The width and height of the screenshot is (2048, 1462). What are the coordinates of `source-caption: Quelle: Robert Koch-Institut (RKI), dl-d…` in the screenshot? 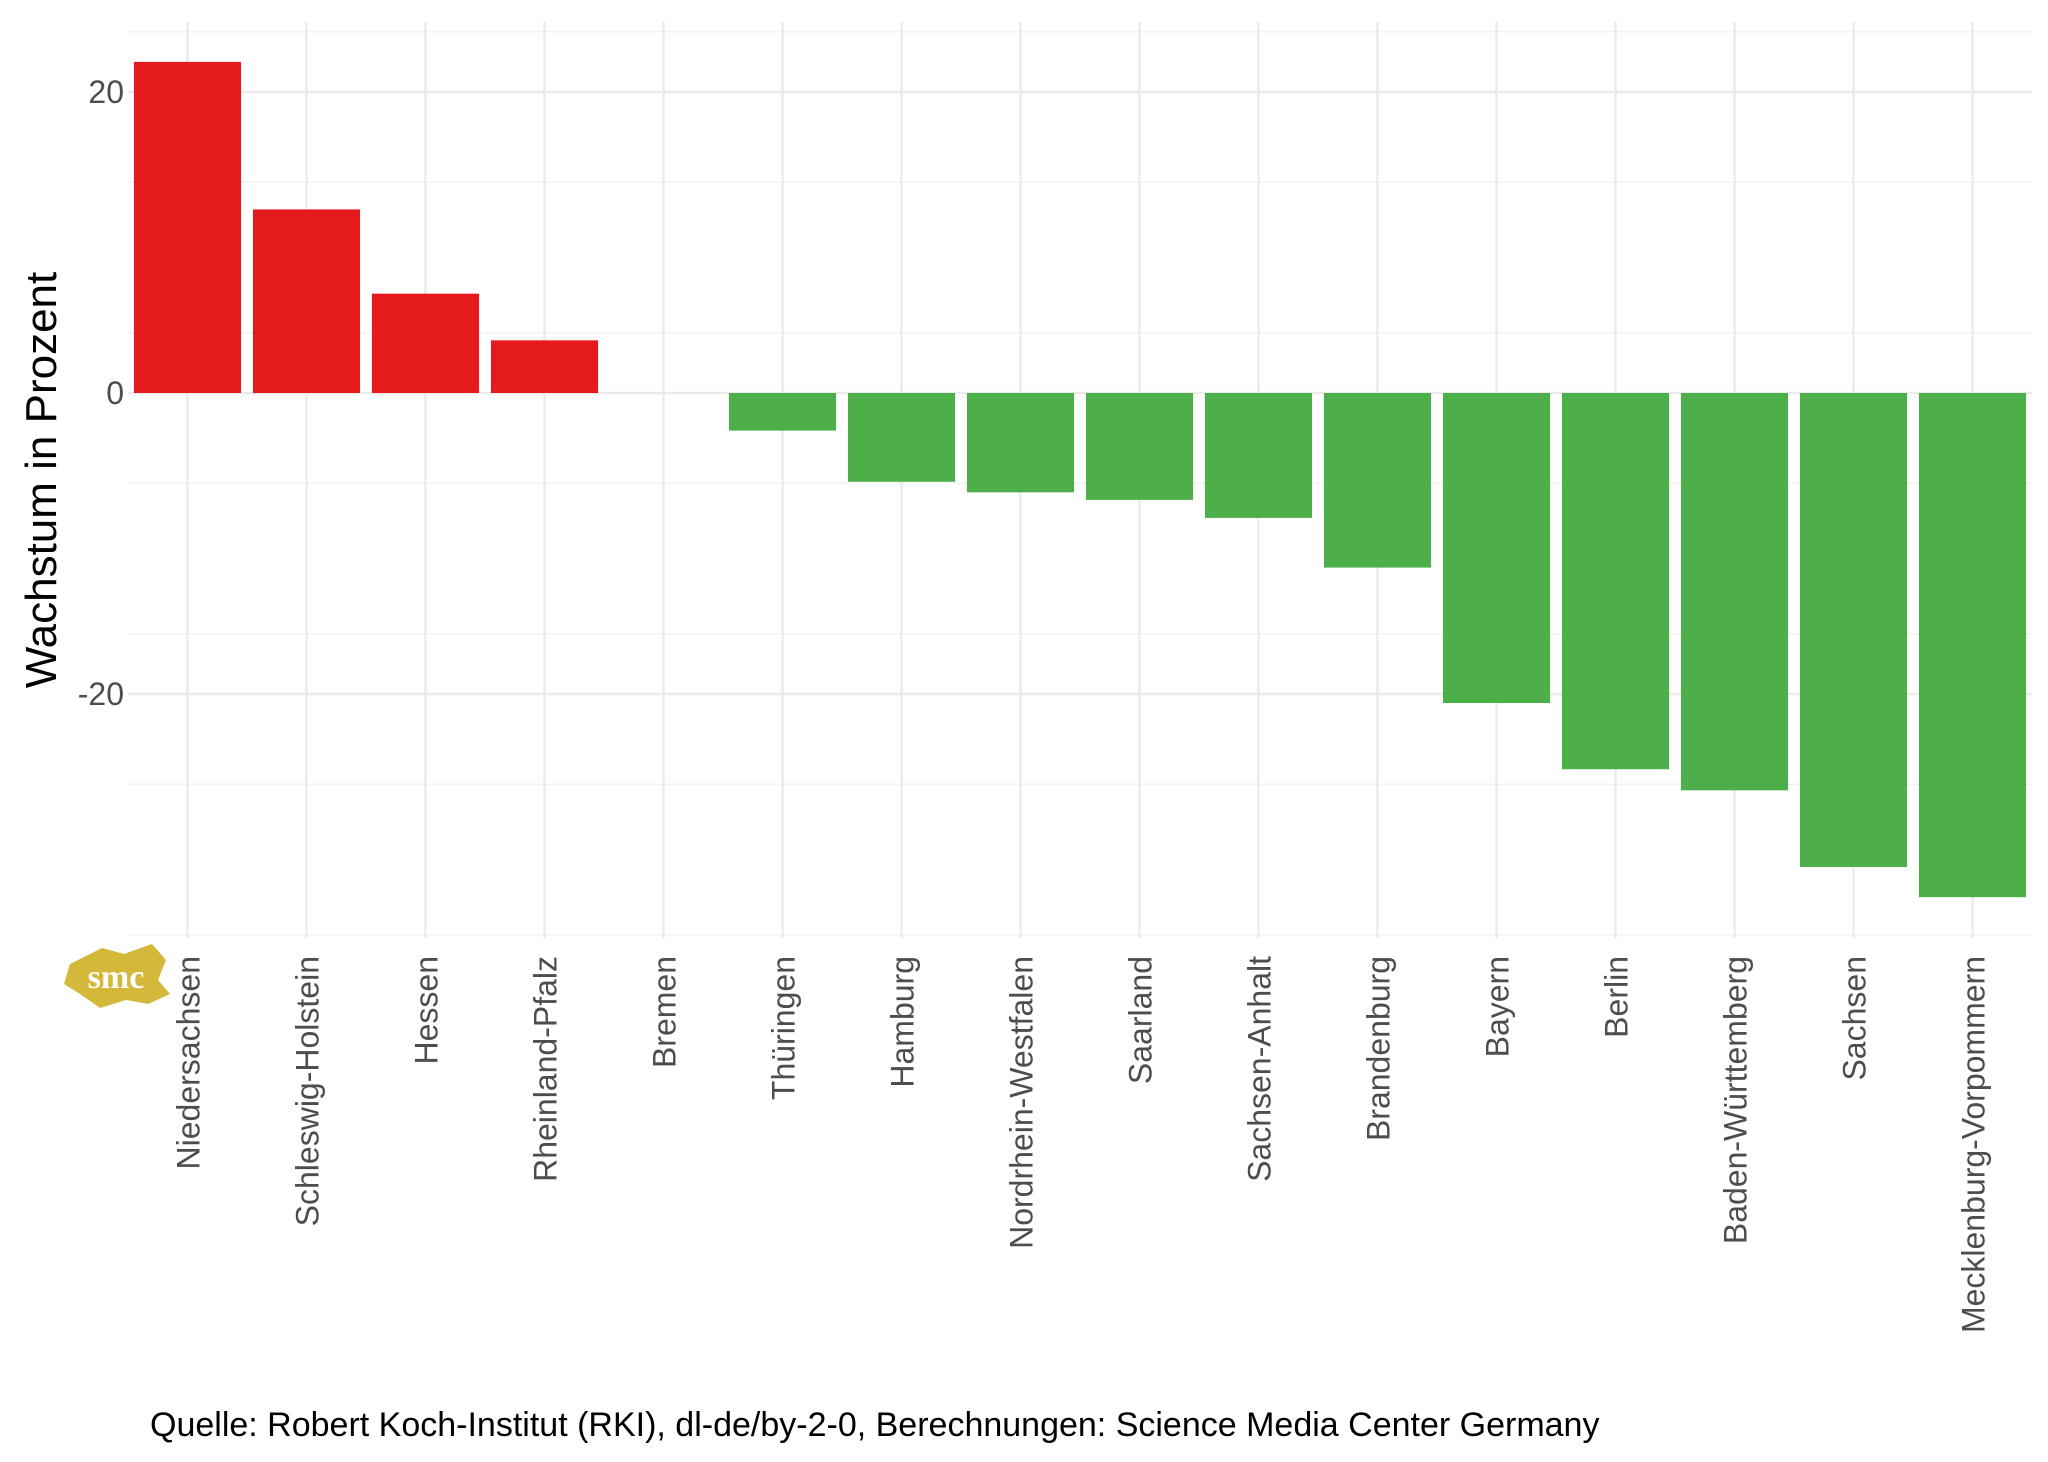 It's located at (875, 1425).